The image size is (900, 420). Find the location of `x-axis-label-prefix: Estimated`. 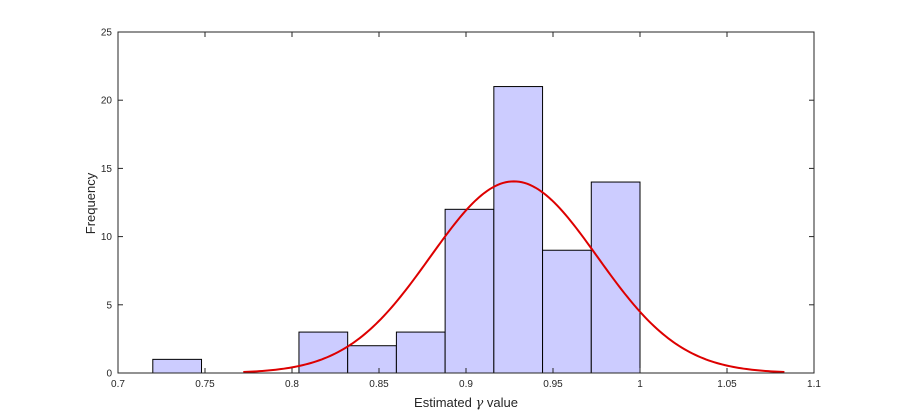

x-axis-label-prefix: Estimated is located at coordinates (444, 402).